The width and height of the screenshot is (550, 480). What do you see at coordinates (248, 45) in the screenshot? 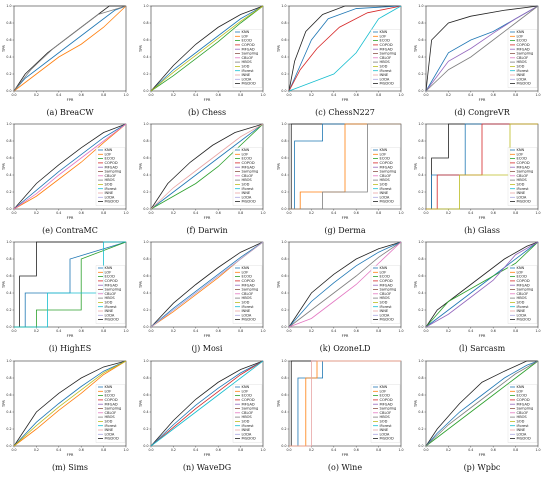
I see `legend-label: COPOD` at bounding box center [248, 45].